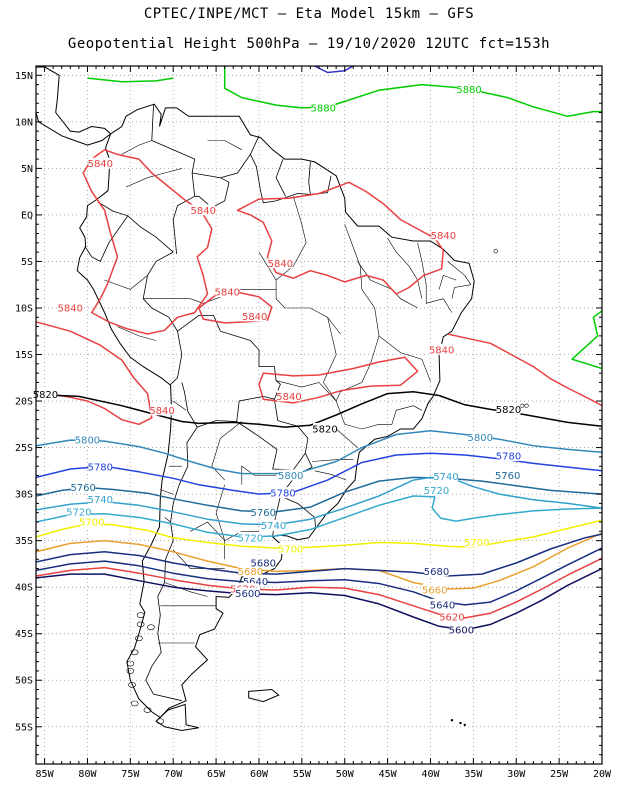 This screenshot has width=618, height=800. Describe the element at coordinates (559, 774) in the screenshot. I see `lon-label: 25W` at that location.